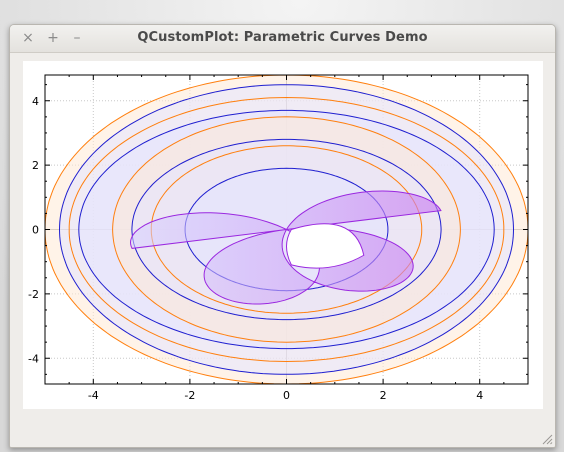 The width and height of the screenshot is (564, 452). Describe the element at coordinates (286, 395) in the screenshot. I see `x-tick-label: 0` at that location.